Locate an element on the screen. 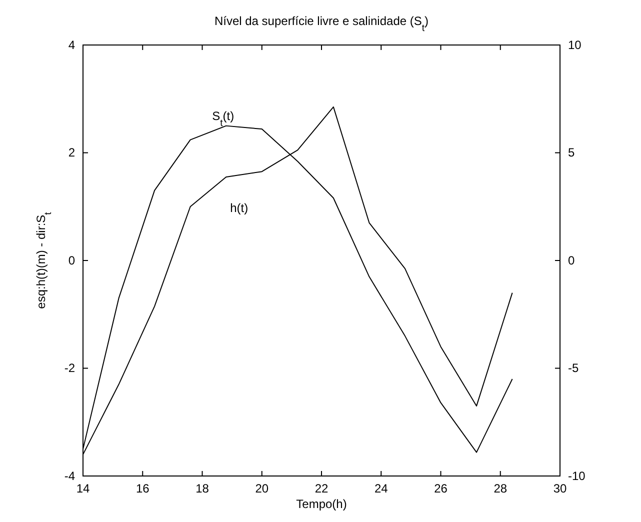 The image size is (641, 522). y-tick-label: 2 is located at coordinates (72, 153).